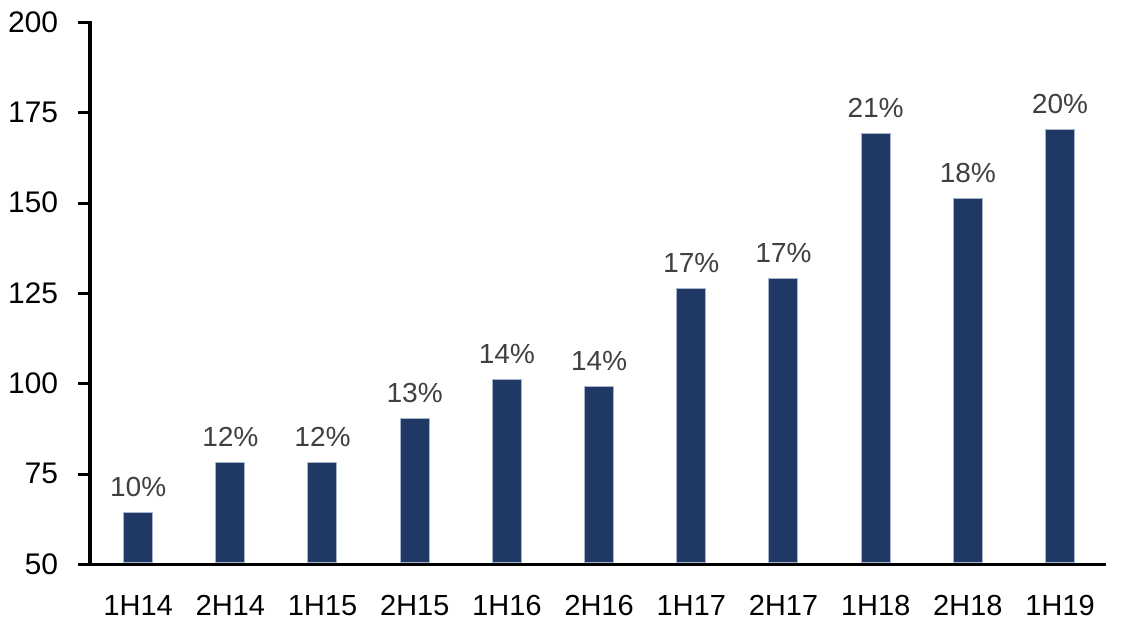  Describe the element at coordinates (322, 606) in the screenshot. I see `x-tick-label: 1H15` at that location.